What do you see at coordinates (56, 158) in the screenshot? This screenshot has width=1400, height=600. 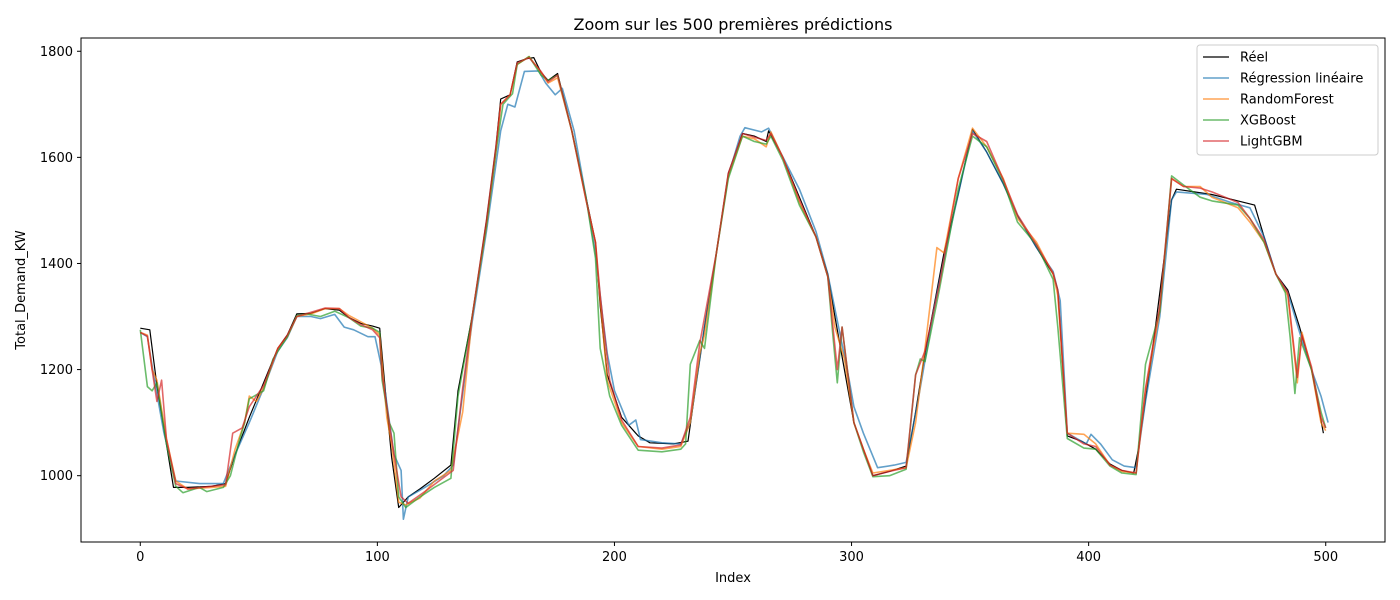 I see `y-tick-label: 1600` at bounding box center [56, 158].